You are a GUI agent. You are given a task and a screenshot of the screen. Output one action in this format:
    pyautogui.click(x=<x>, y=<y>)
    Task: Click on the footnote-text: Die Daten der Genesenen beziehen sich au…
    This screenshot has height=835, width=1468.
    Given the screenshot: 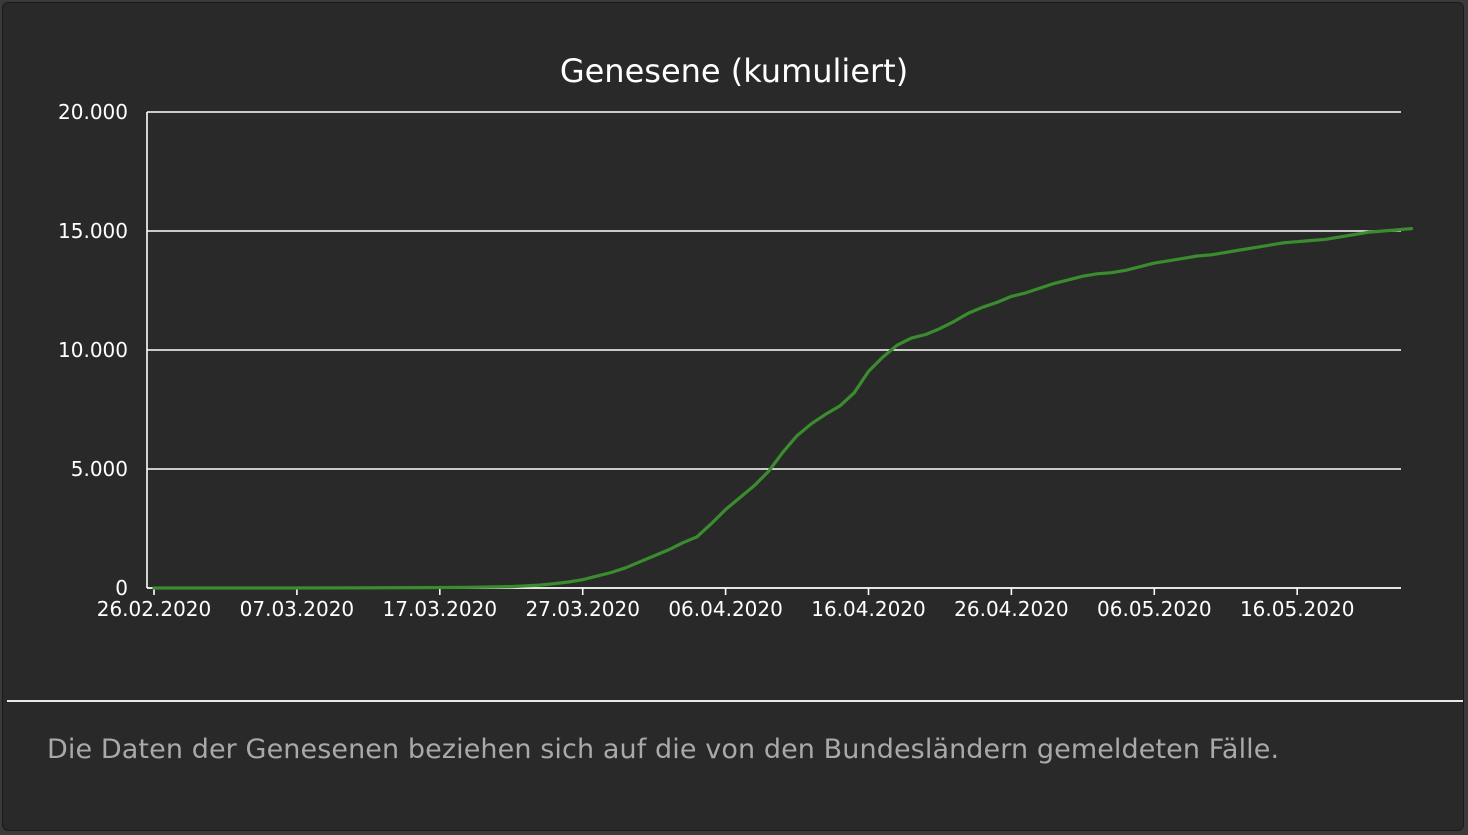 What is the action you would take?
    pyautogui.click(x=663, y=749)
    